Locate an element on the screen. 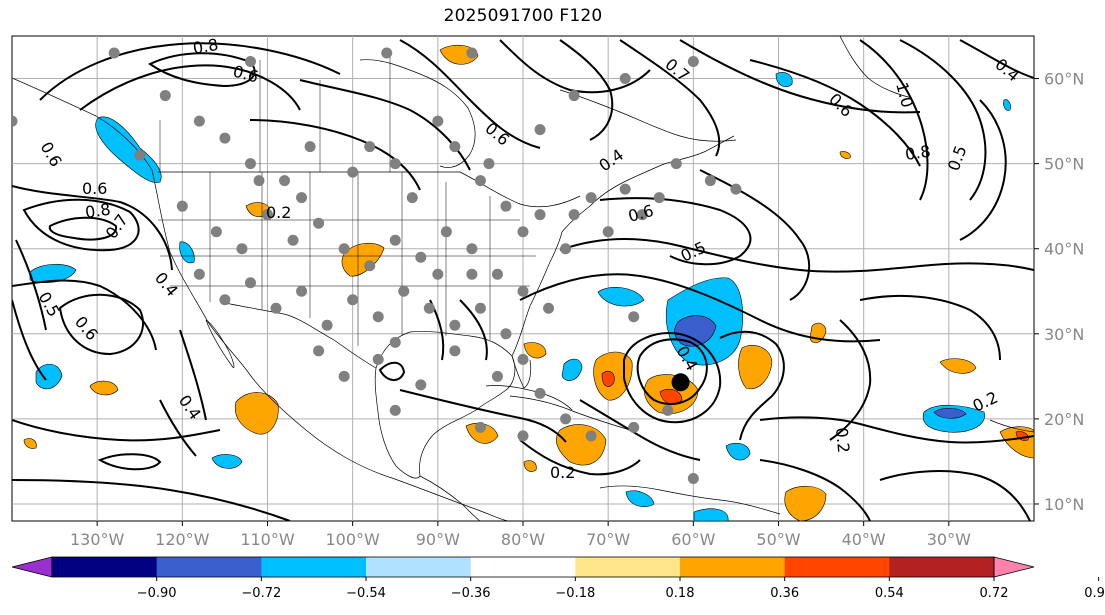 The height and width of the screenshot is (615, 1105). us-canada-border is located at coordinates (369, 189).